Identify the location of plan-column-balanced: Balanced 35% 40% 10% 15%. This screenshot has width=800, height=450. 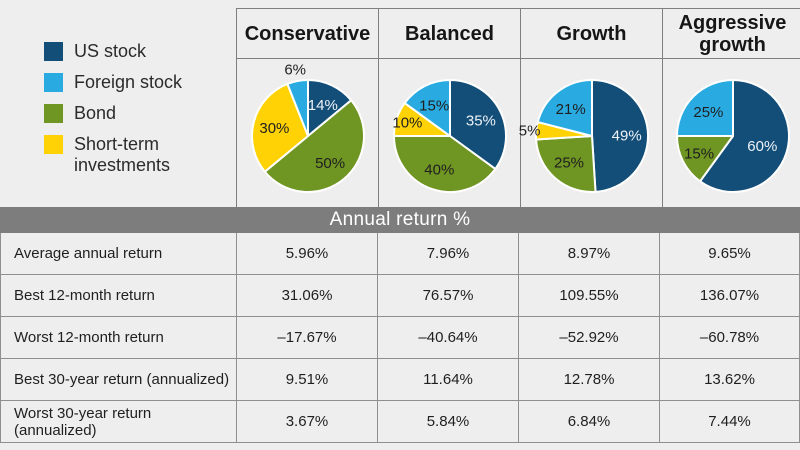
(449, 107).